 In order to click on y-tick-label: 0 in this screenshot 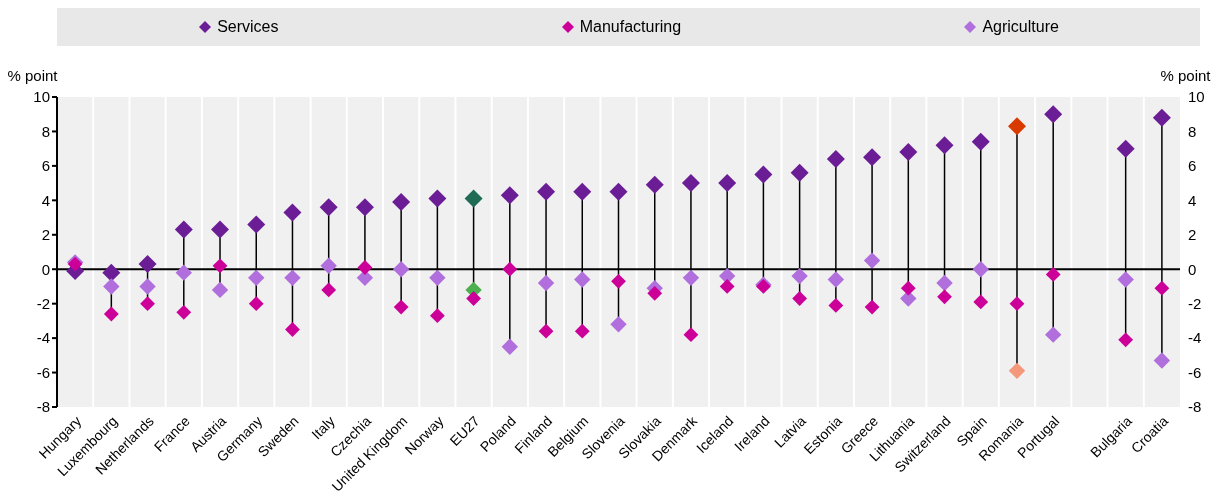, I will do `click(45, 269)`.